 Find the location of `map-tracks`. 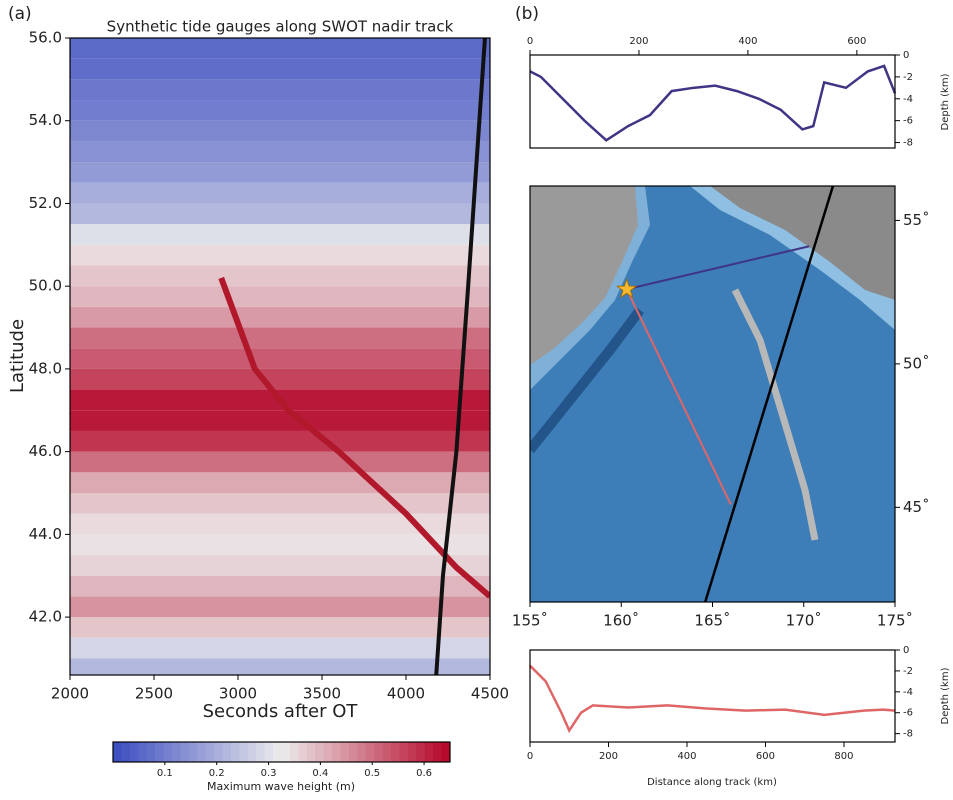

map-tracks is located at coordinates (730, 394).